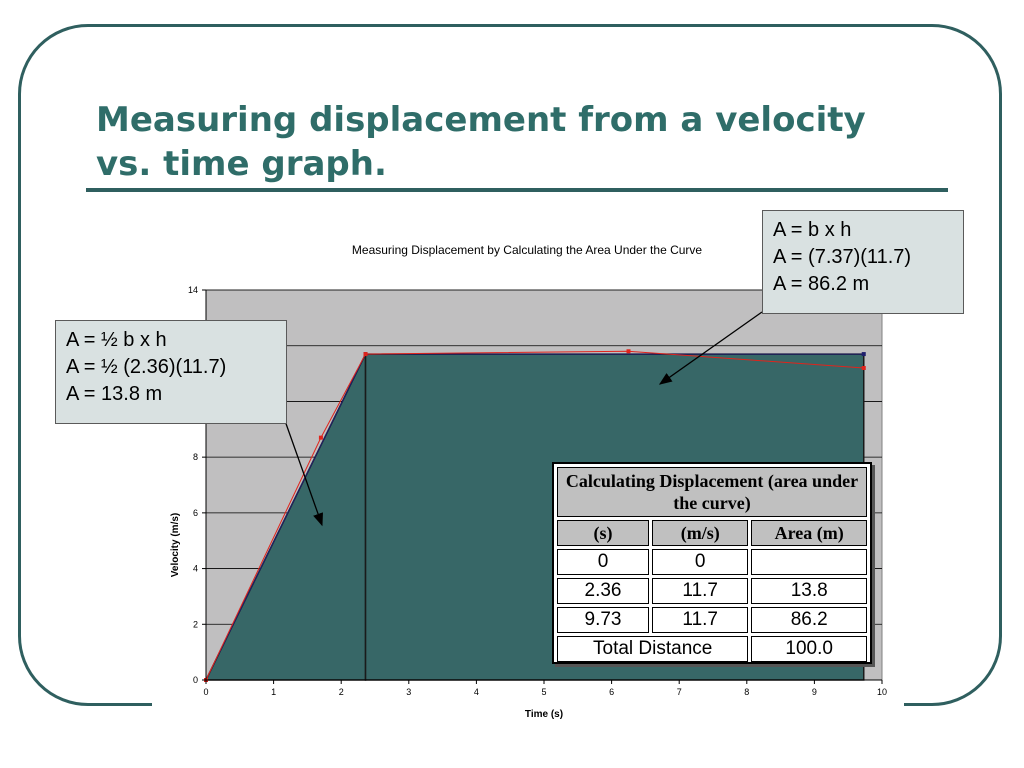 The height and width of the screenshot is (768, 1024). I want to click on x-tick-label: 4, so click(476, 692).